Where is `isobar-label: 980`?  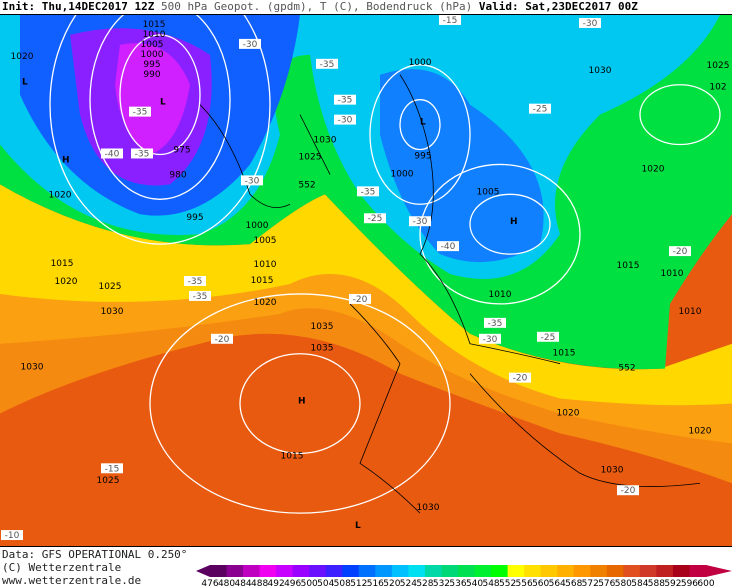 isobar-label: 980 is located at coordinates (177, 175).